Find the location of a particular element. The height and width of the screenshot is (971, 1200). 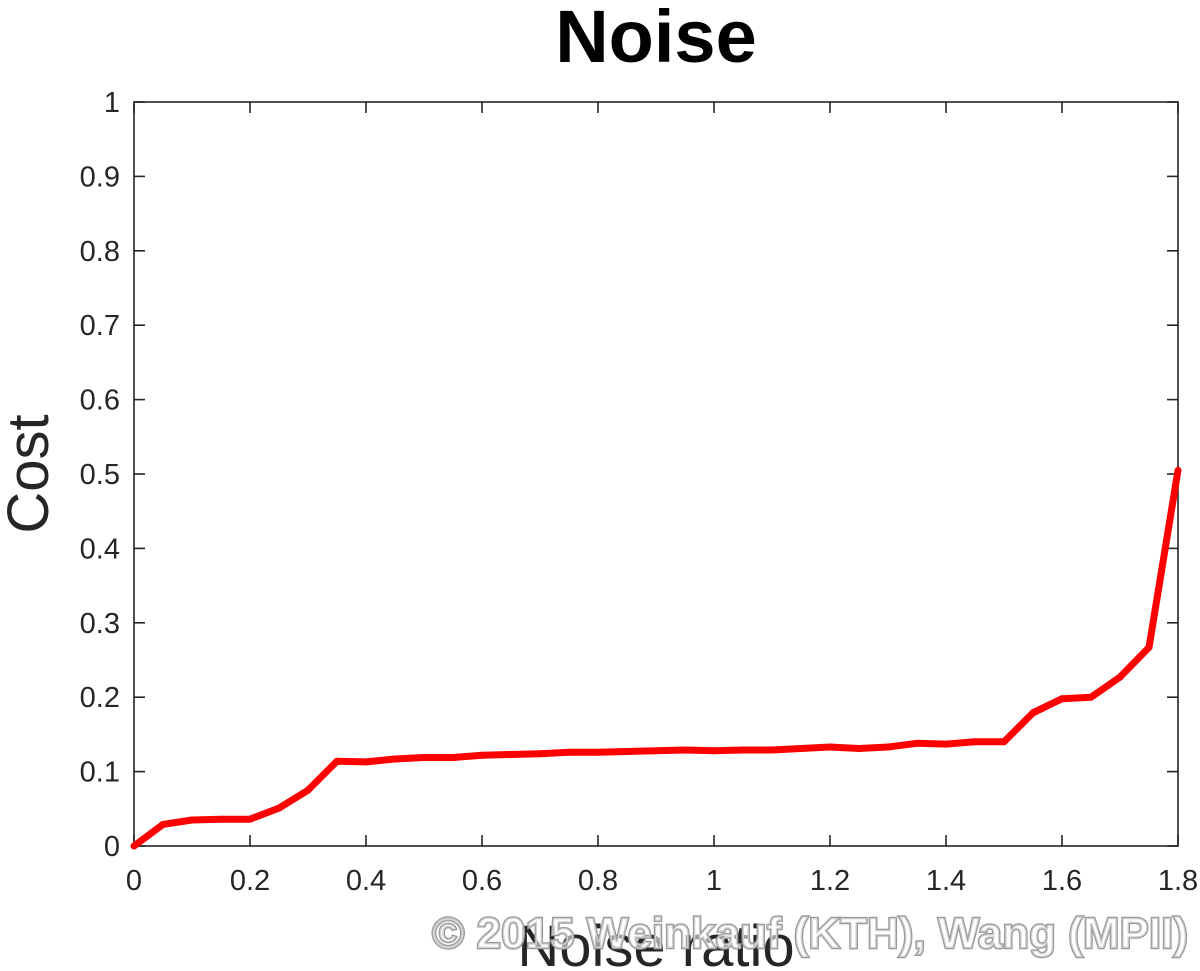

copyright-watermark: © 2015 Weinkauf (KTH), Wang (MPII) is located at coordinates (810, 933).